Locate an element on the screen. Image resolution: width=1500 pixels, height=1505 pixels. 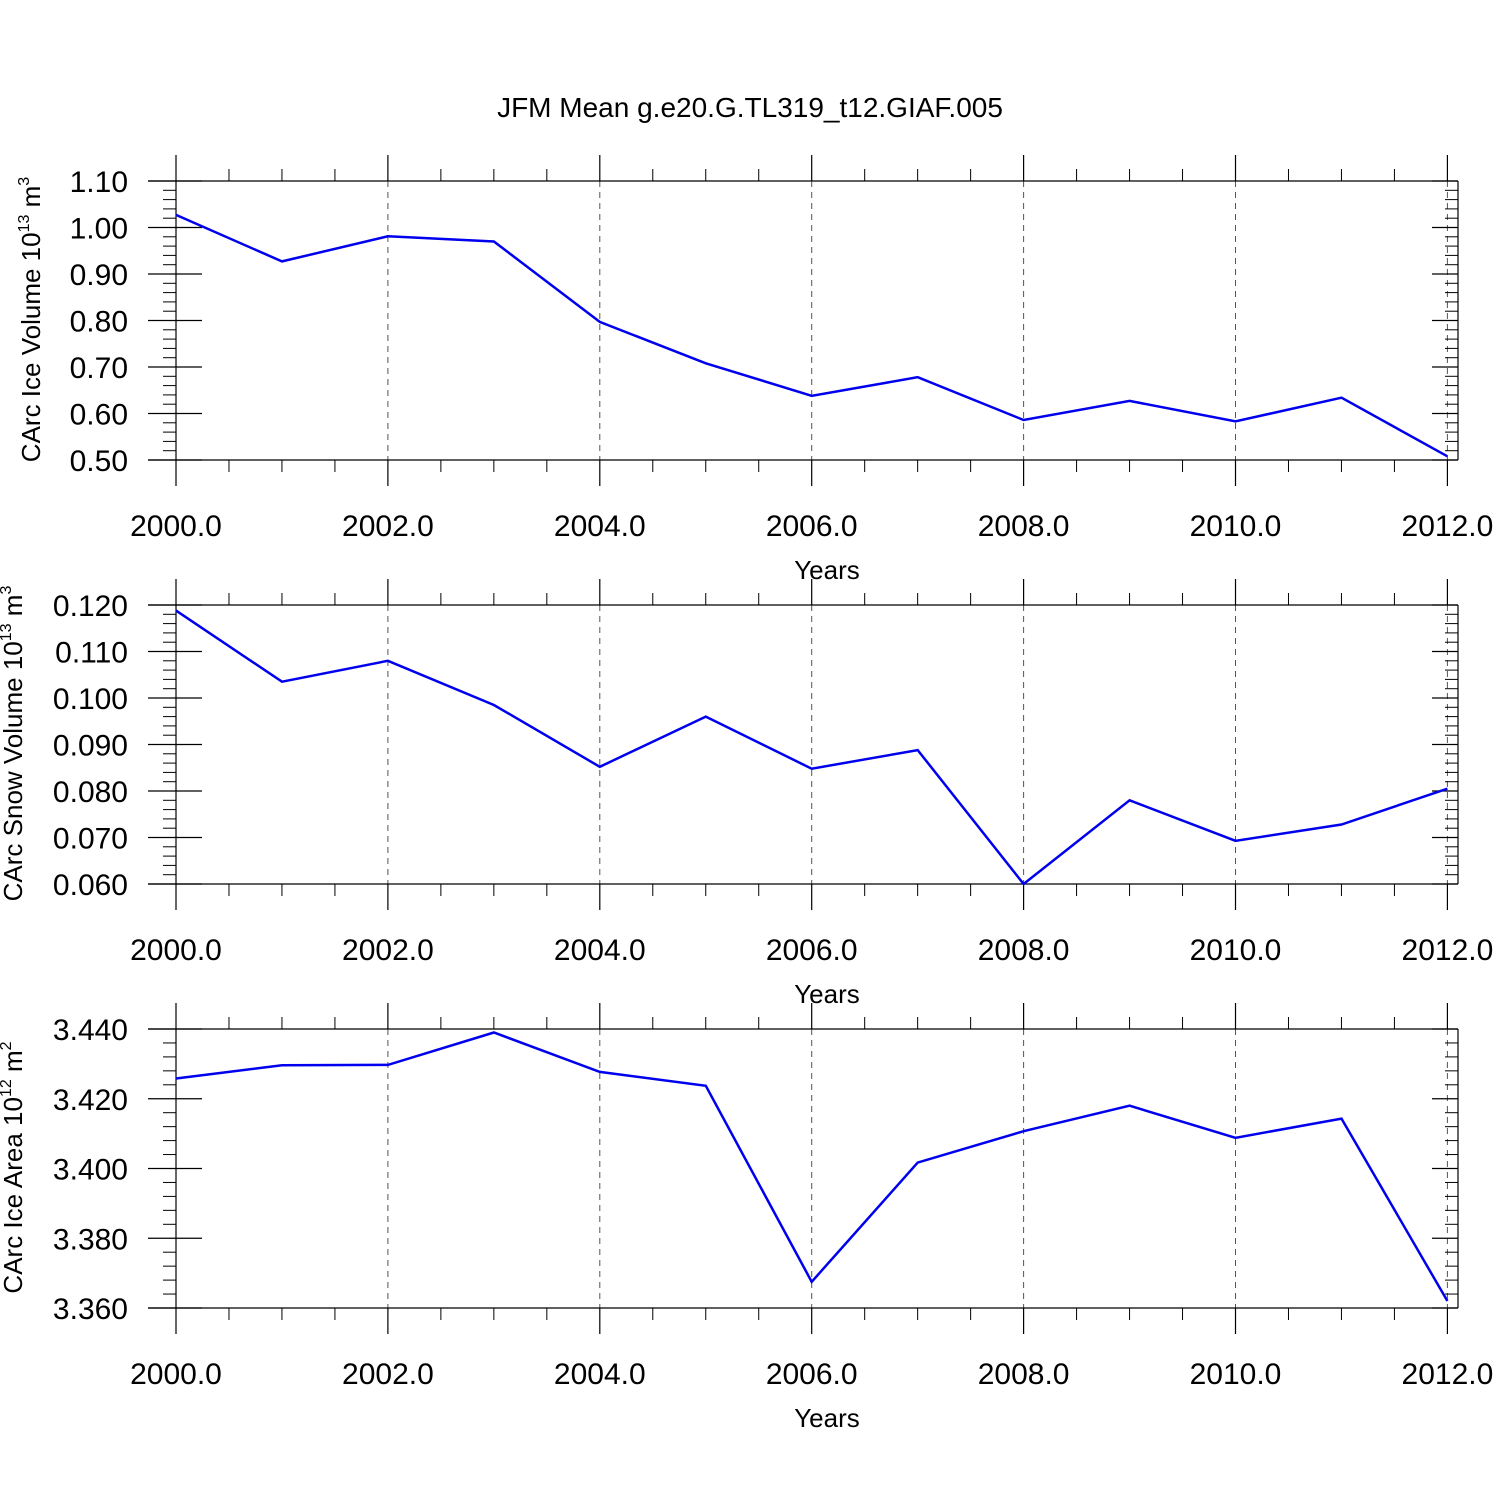
y-tick-label: 0.080 is located at coordinates (90, 792).